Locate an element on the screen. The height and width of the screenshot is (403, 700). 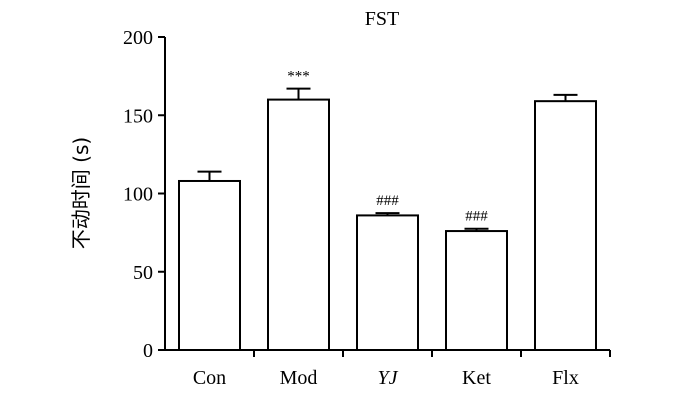
x-tick-label: Ket is located at coordinates (476, 378).